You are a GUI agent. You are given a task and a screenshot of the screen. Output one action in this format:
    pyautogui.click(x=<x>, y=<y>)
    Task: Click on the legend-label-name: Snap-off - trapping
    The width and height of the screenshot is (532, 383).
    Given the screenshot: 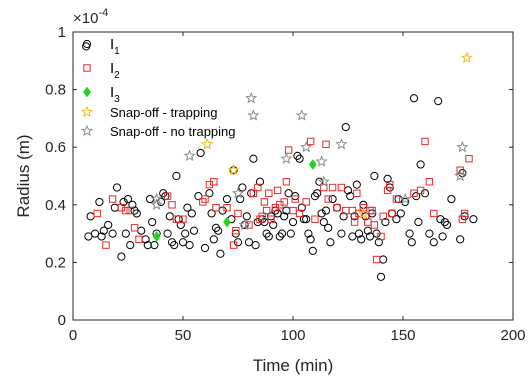 What is the action you would take?
    pyautogui.click(x=163, y=112)
    